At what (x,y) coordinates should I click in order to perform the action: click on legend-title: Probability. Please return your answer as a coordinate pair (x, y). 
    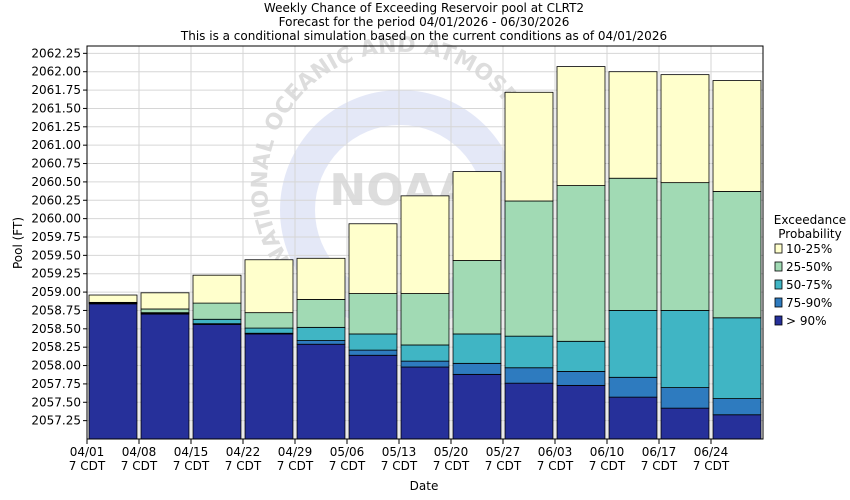
    Looking at the image, I should click on (809, 234).